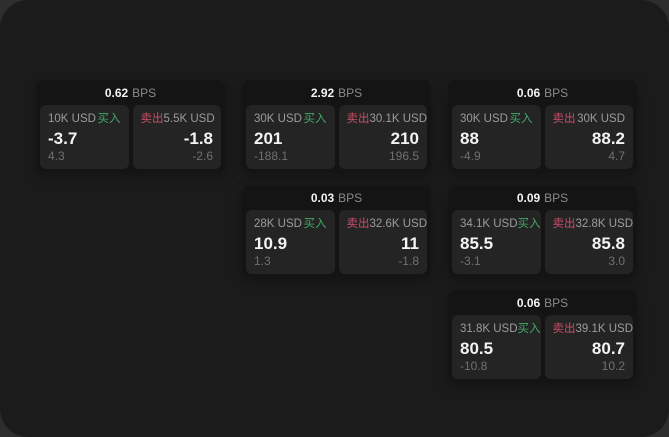 The image size is (669, 437). I want to click on bps-value: 0.62, so click(116, 92).